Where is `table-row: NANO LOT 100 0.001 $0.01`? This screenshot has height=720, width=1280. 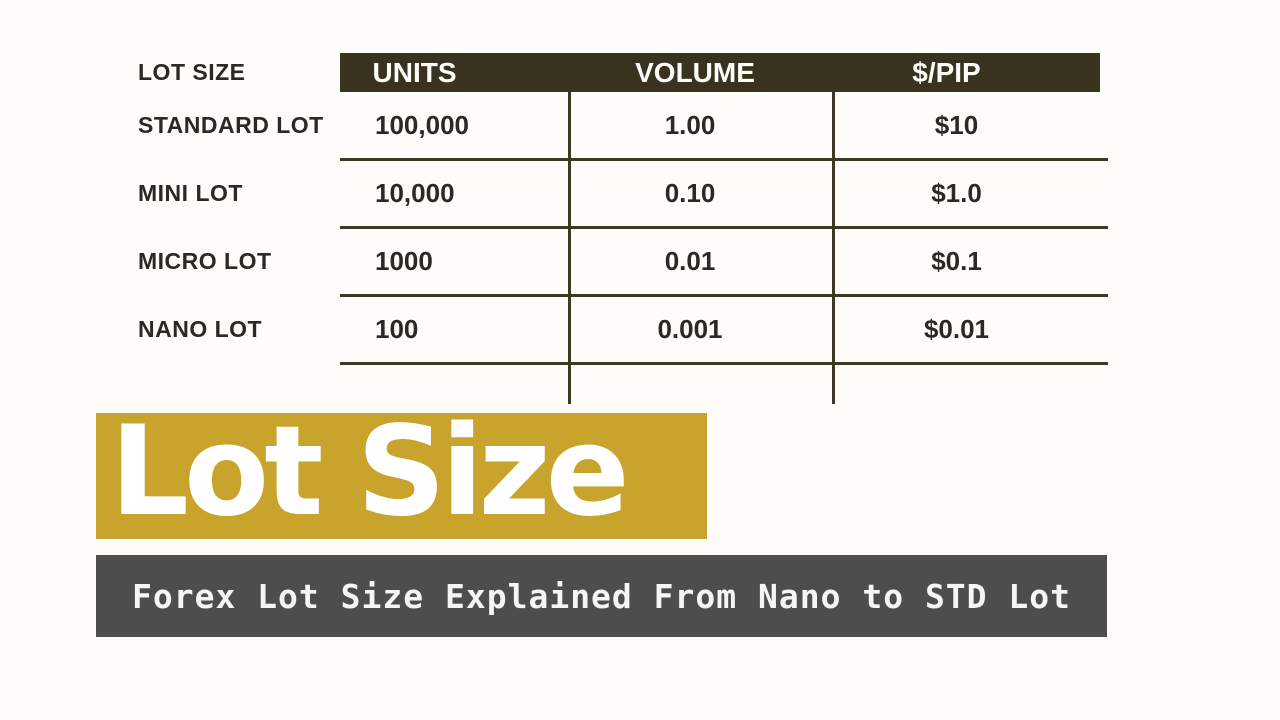
table-row: NANO LOT 100 0.001 $0.01 is located at coordinates (640, 329).